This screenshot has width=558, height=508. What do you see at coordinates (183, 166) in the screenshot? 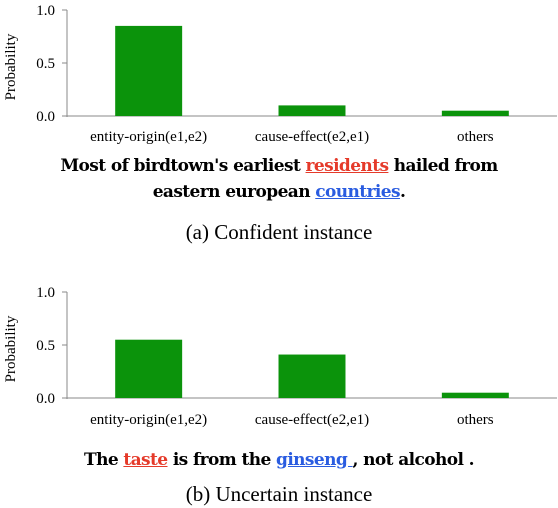
I see `sentence-a-part1: Most of birdtown's earliest` at bounding box center [183, 166].